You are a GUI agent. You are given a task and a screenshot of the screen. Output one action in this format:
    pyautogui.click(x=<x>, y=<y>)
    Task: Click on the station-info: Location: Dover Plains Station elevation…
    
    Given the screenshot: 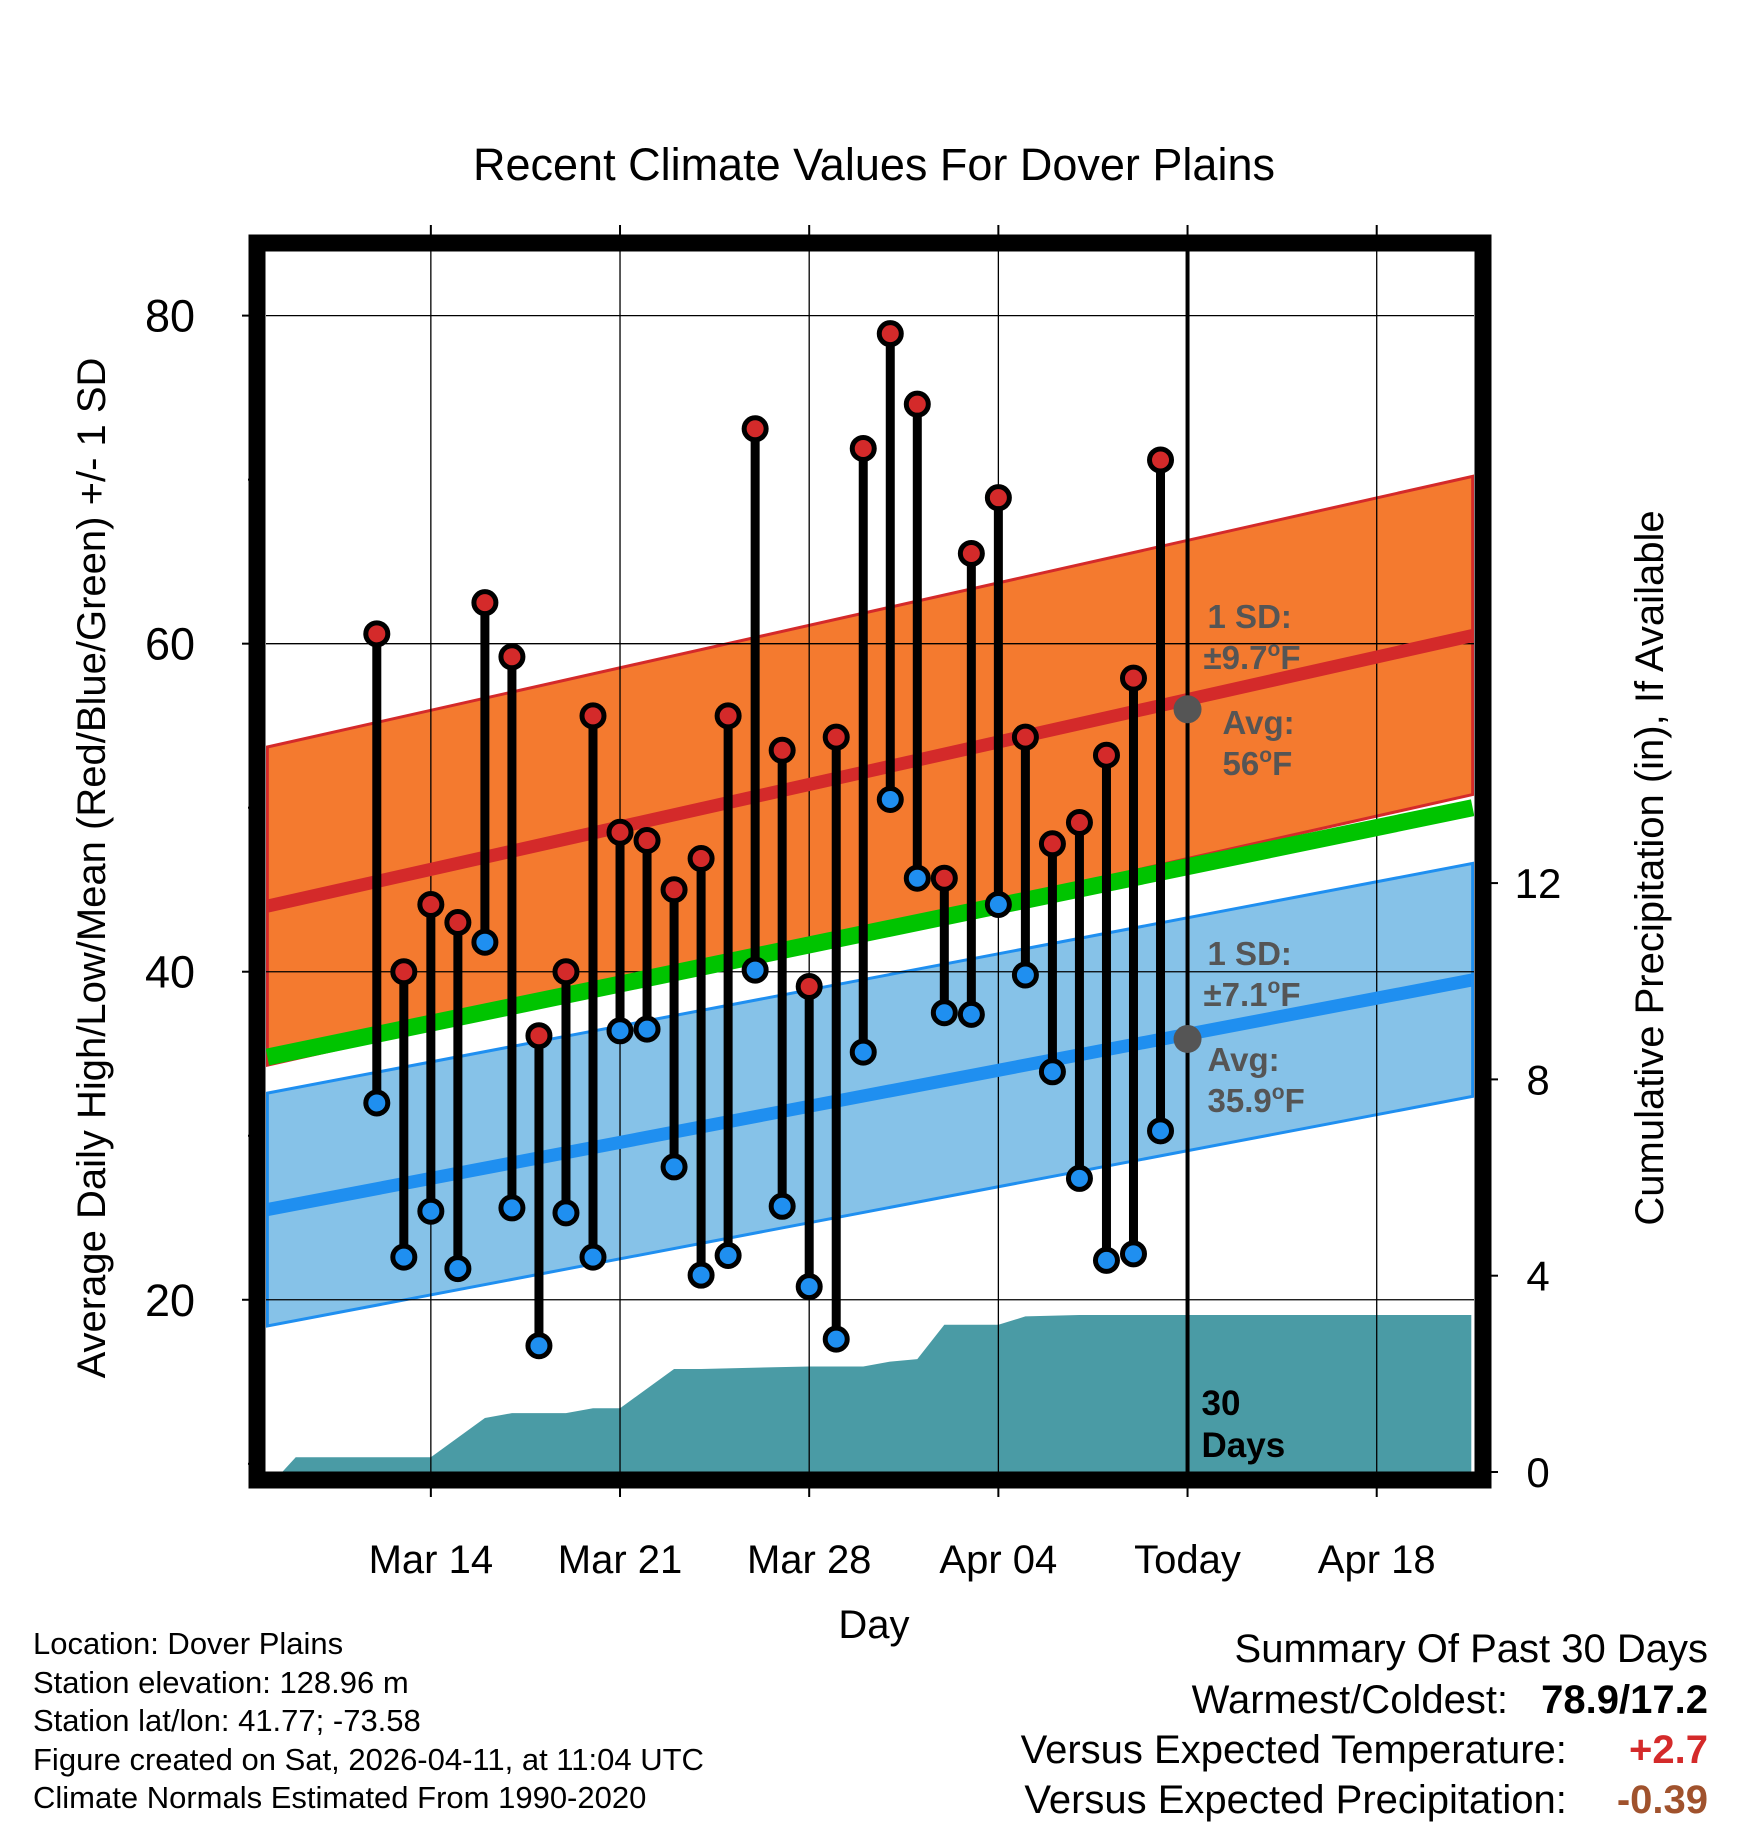 What is the action you would take?
    pyautogui.click(x=368, y=1721)
    